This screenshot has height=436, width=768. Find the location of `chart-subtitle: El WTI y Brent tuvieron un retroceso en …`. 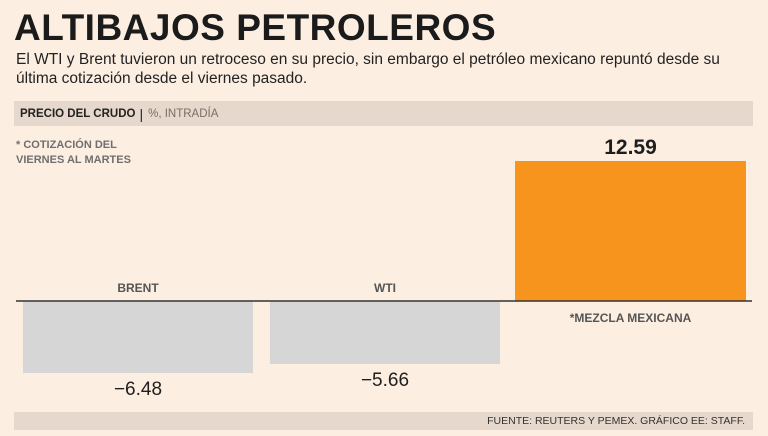

chart-subtitle: El WTI y Brent tuvieron un retroceso en … is located at coordinates (368, 69).